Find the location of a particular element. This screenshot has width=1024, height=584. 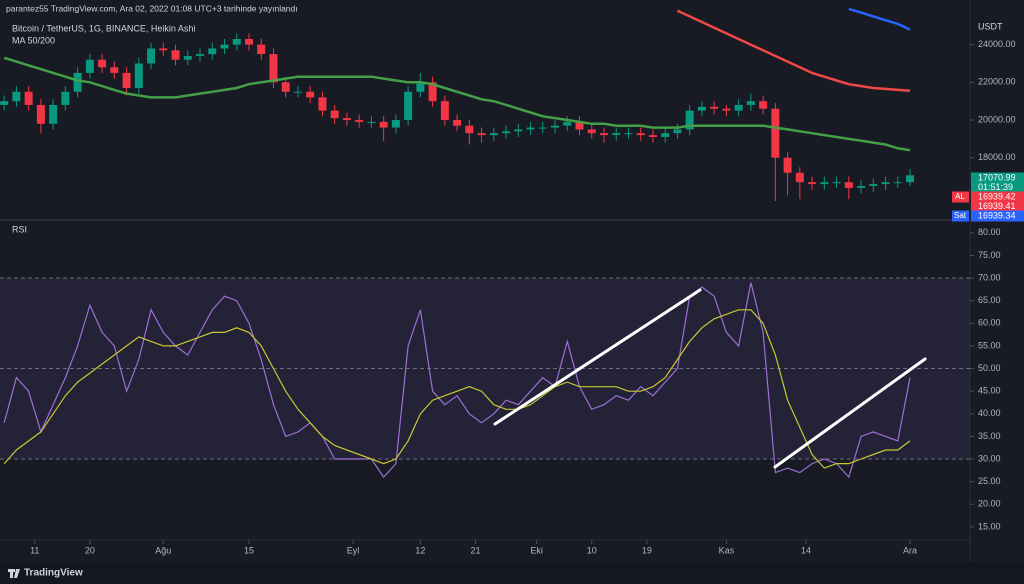

rsi-tick-label: 20.00 is located at coordinates (989, 504).